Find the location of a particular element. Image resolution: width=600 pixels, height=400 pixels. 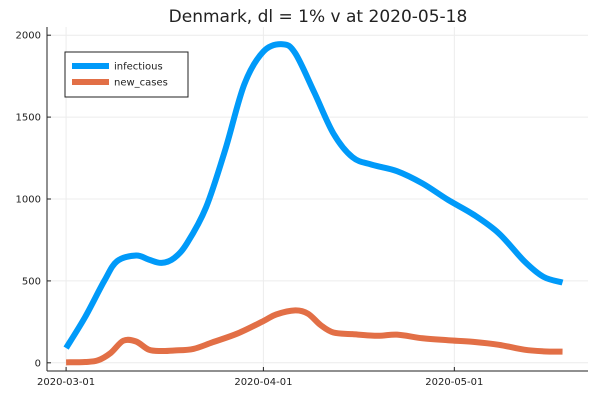

legend-label-new-cases: new_cases is located at coordinates (141, 83).